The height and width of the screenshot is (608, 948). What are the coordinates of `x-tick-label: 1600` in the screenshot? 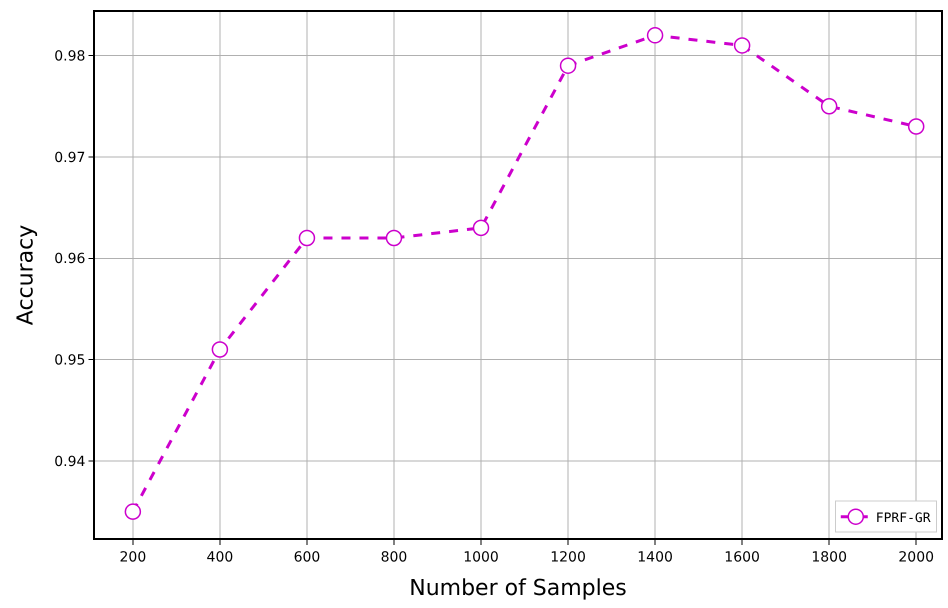 It's located at (742, 558).